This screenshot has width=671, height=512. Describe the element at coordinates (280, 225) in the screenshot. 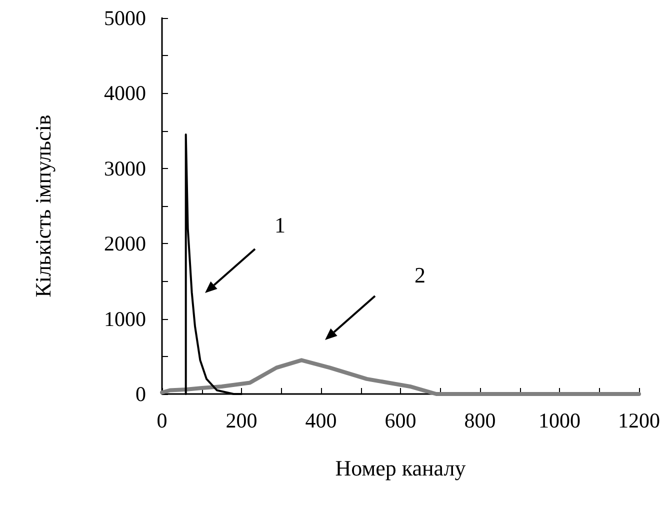

I see `annotation: 1` at that location.